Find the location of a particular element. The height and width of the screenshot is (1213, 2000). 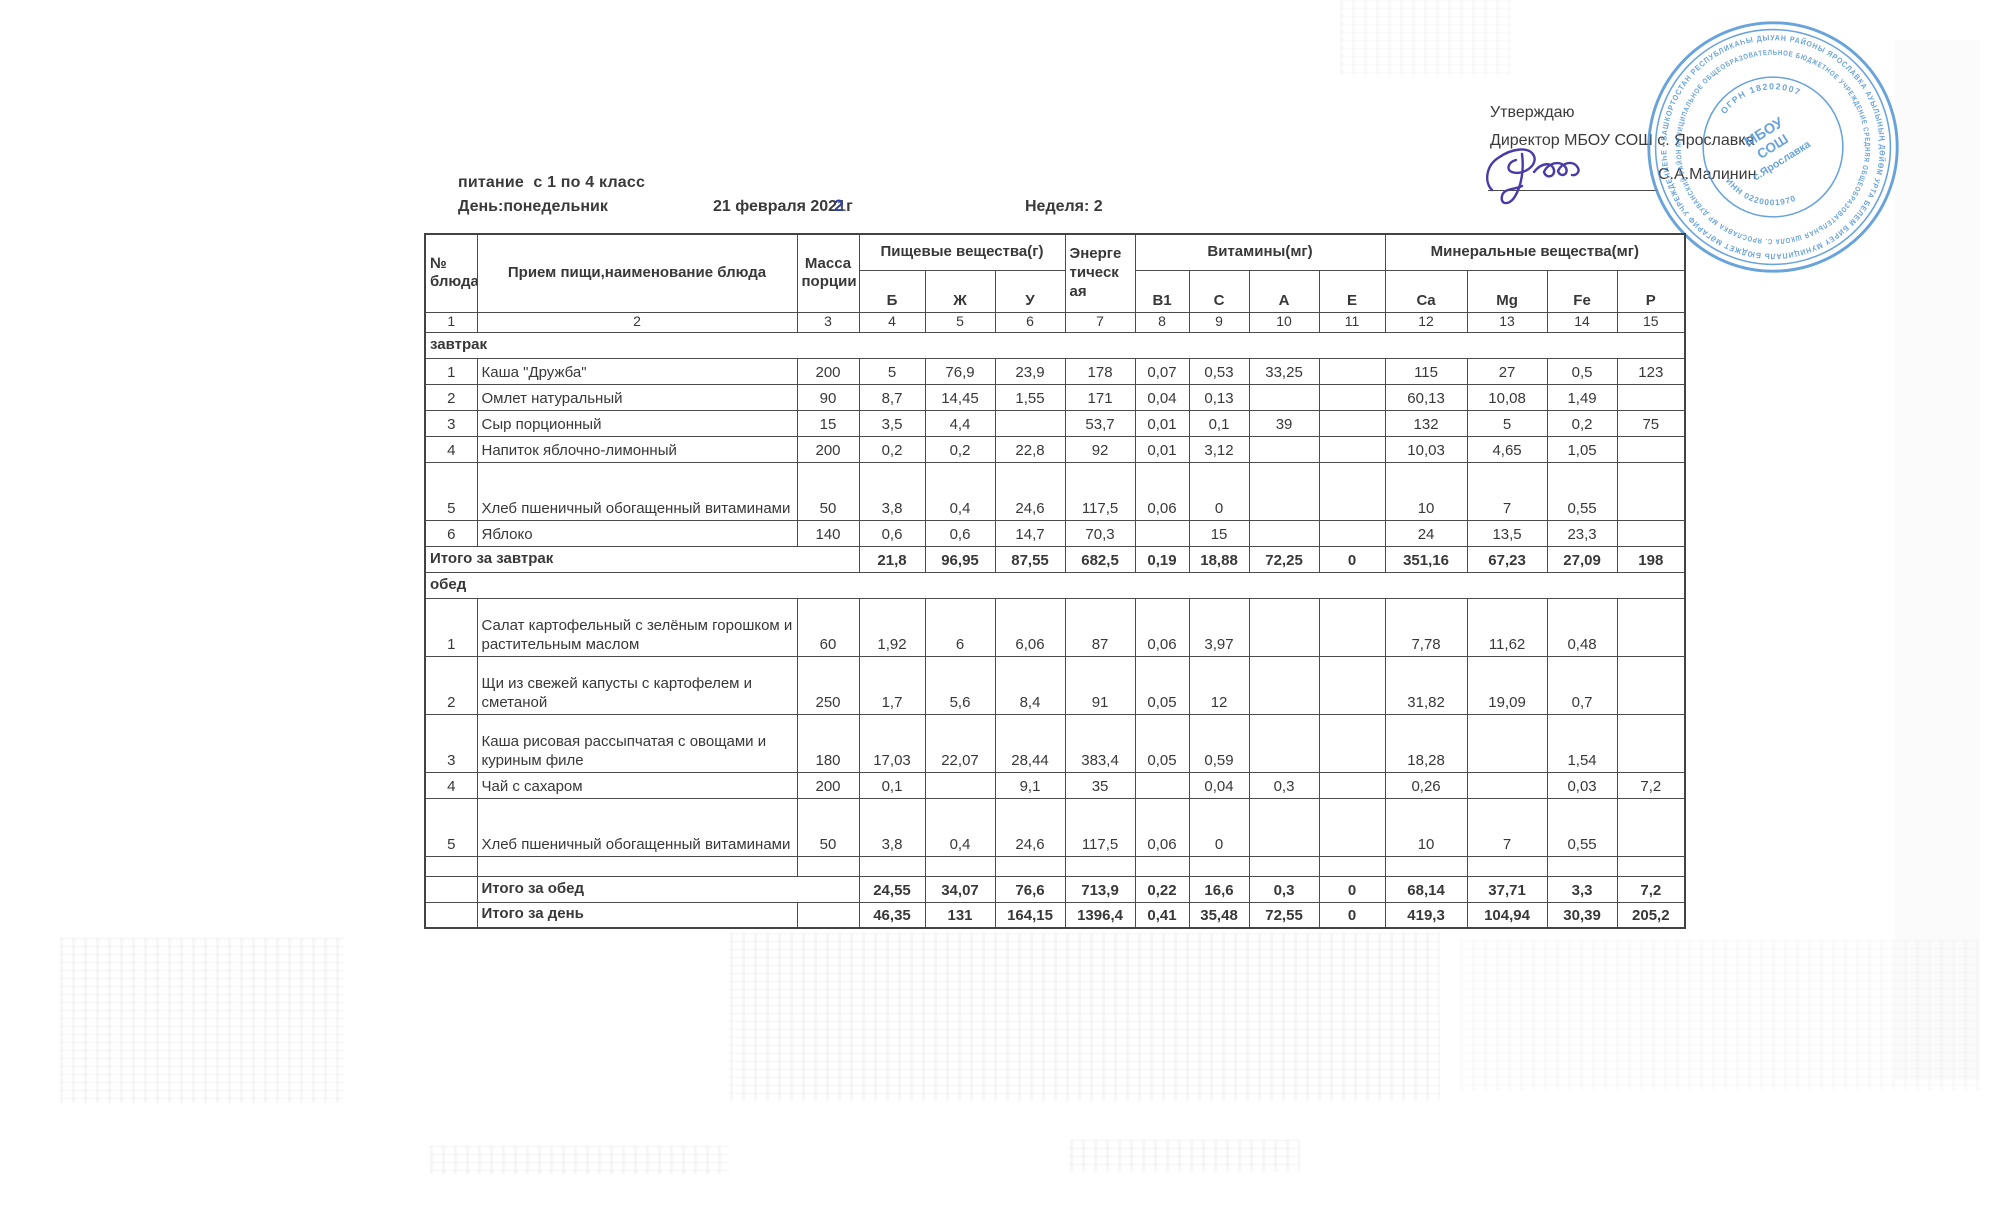

value-cell: 10 is located at coordinates (1426, 491).